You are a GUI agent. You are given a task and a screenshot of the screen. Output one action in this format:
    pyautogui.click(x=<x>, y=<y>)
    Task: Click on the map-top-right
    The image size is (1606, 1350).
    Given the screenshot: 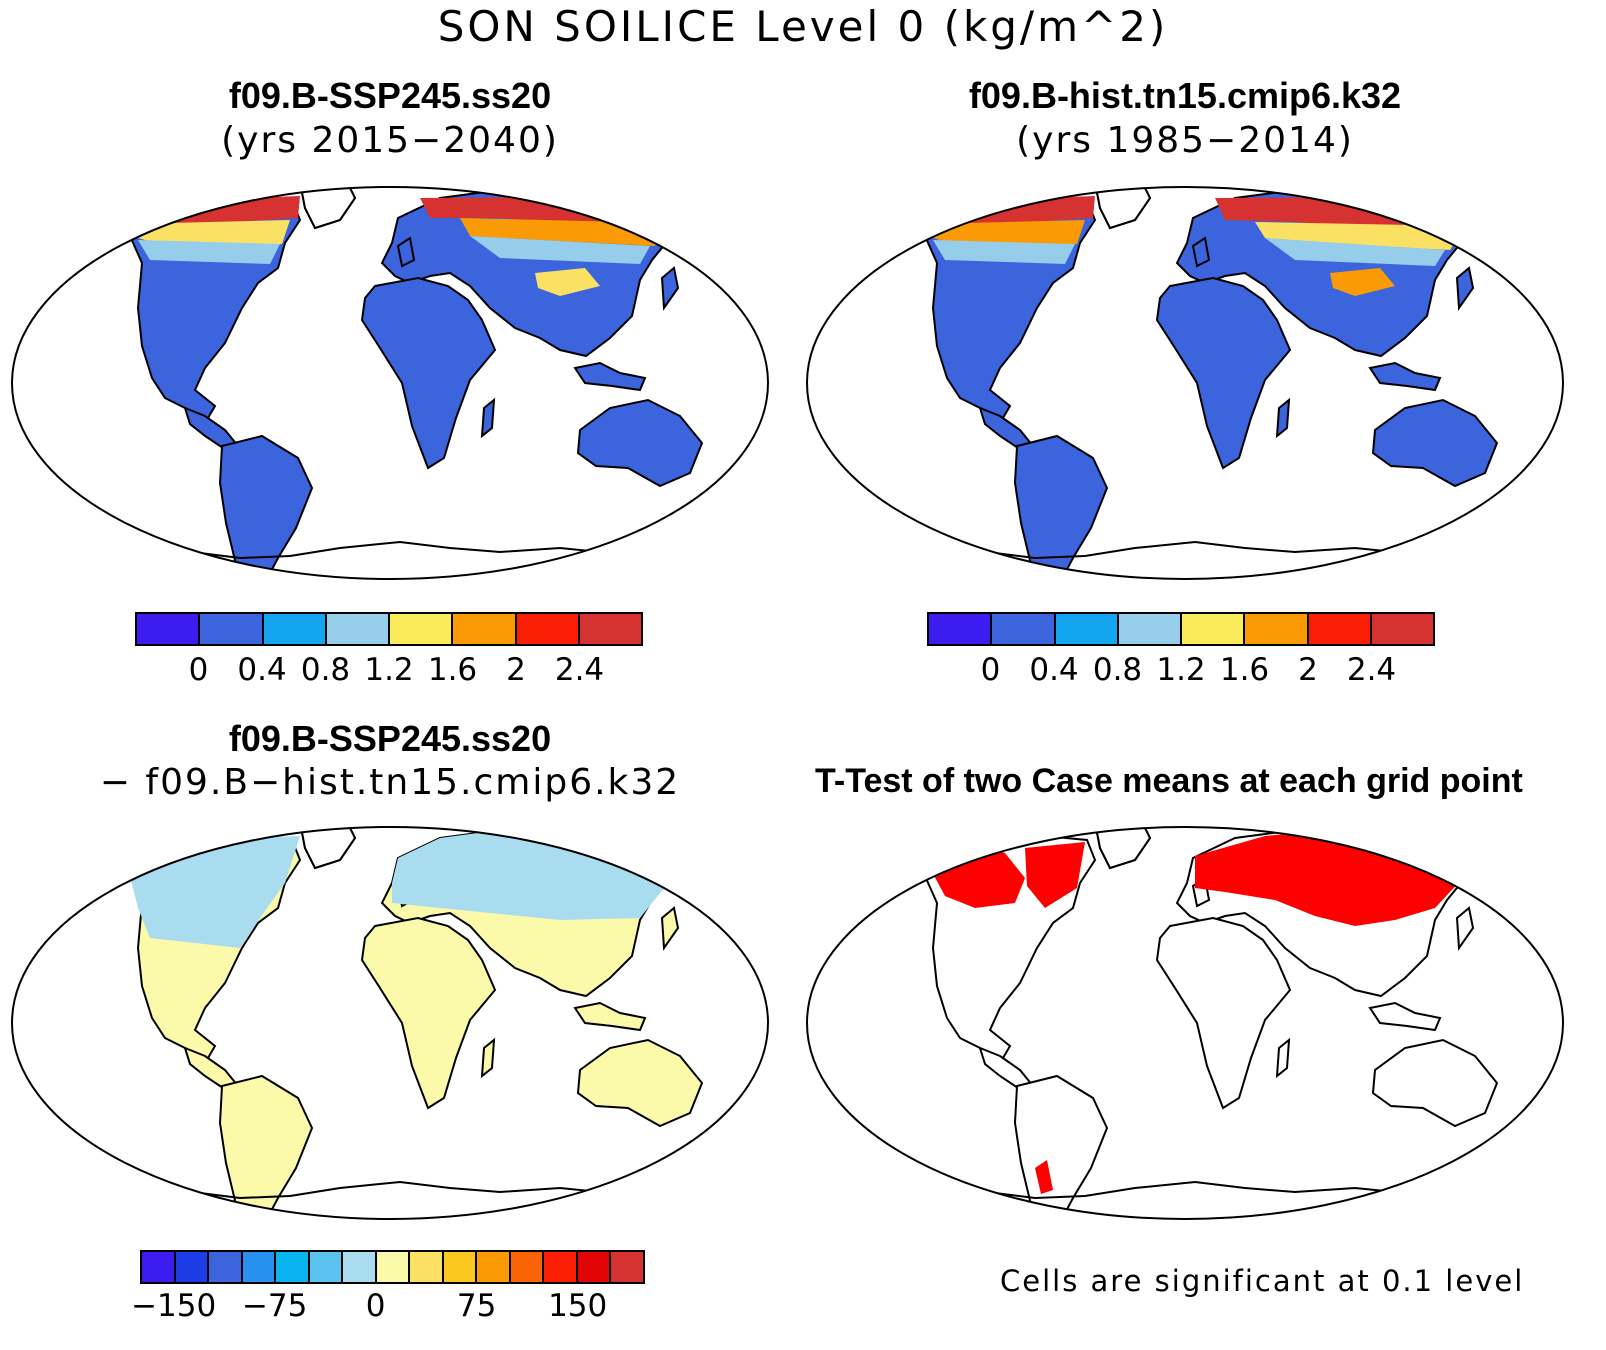 What is the action you would take?
    pyautogui.click(x=1185, y=383)
    